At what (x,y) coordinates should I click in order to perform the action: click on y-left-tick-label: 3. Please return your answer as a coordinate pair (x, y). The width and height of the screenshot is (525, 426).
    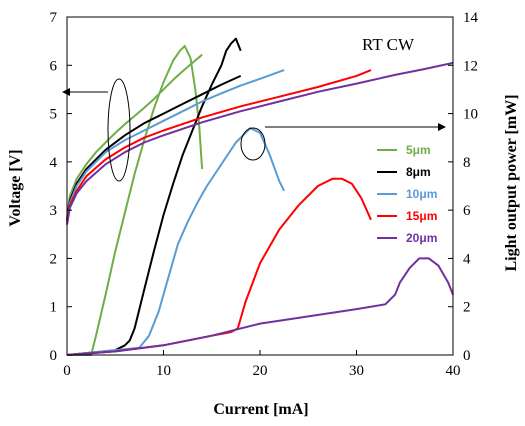
    Looking at the image, I should click on (54, 211).